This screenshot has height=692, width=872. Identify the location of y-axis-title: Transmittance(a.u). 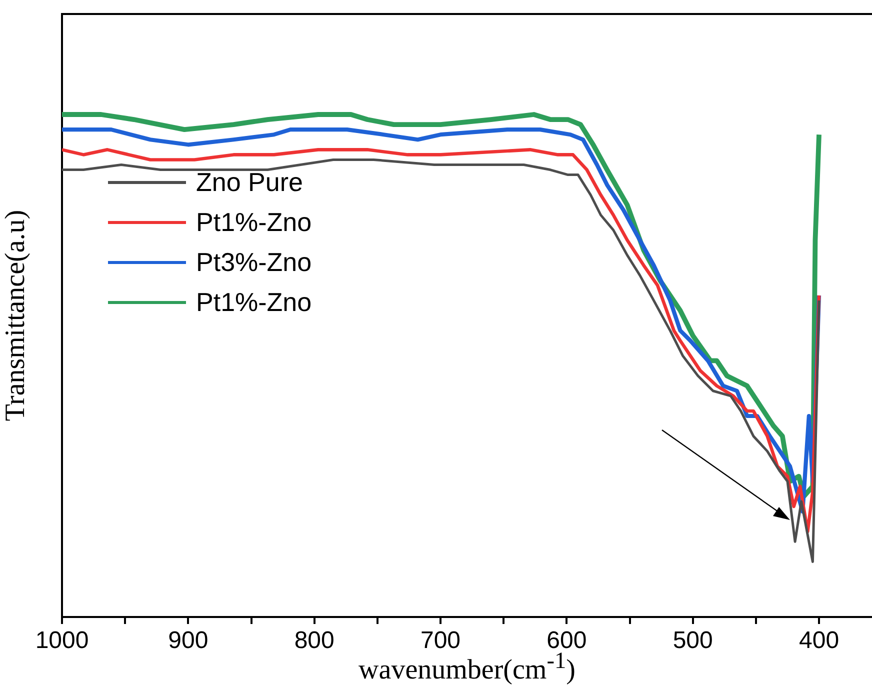
(16, 316).